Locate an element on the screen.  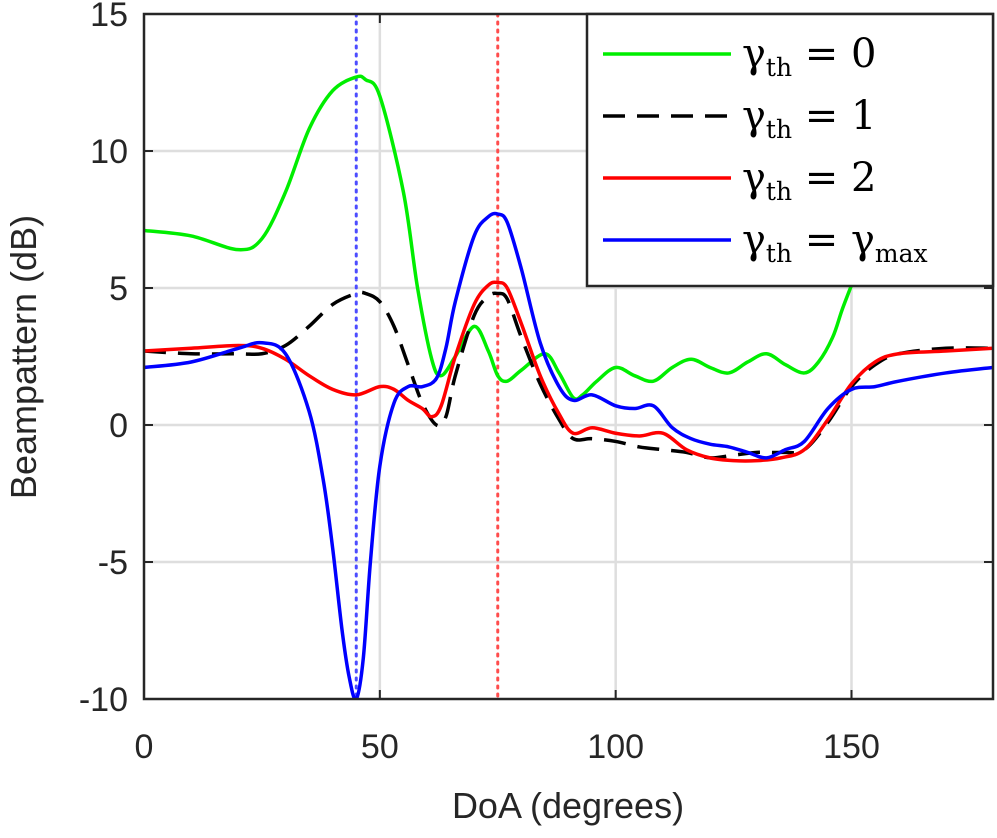
y-tick-label-4: 10 is located at coordinates (109, 152).